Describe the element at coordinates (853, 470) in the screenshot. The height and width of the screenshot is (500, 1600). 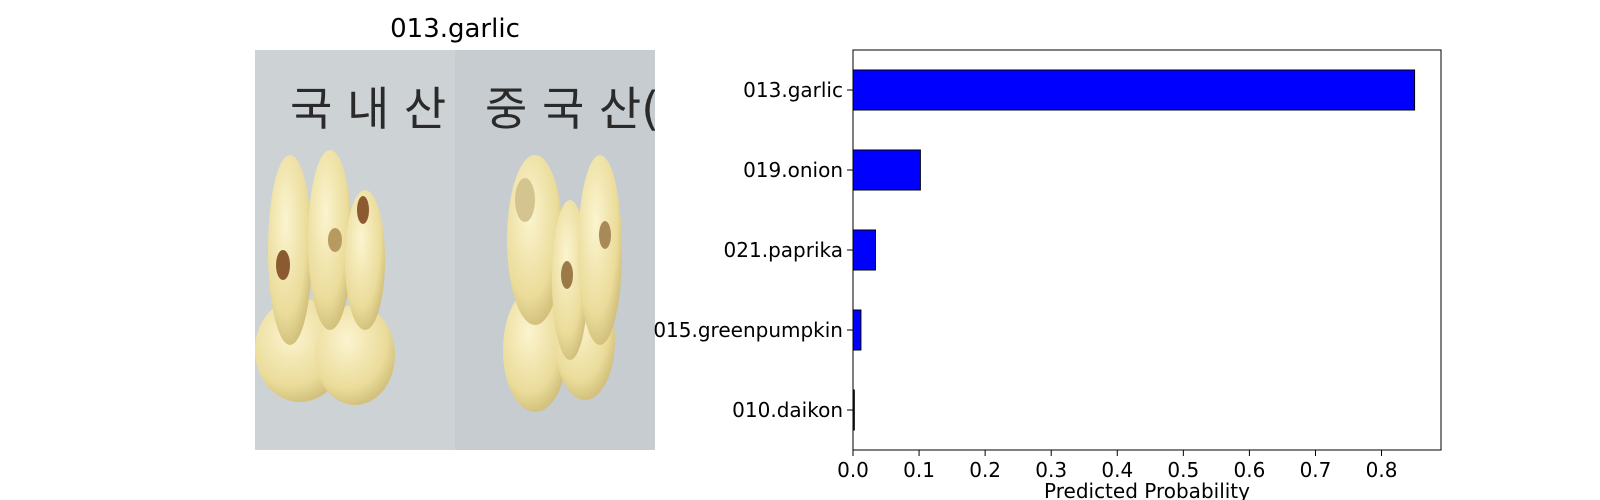
I see `x-tick-label: 0.0` at that location.